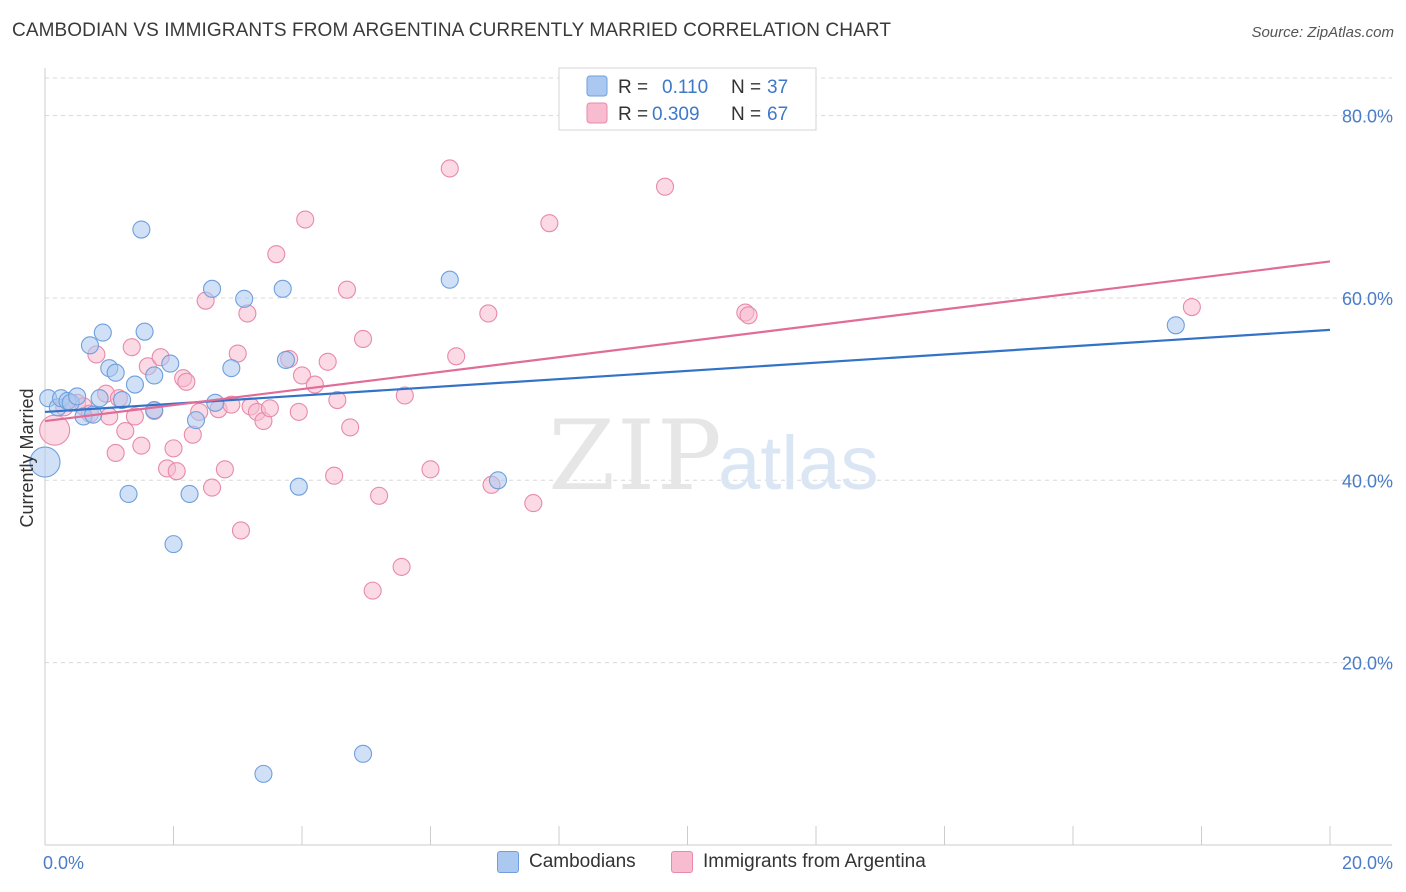 The width and height of the screenshot is (1406, 892). What do you see at coordinates (746, 87) in the screenshot?
I see `legend-blue-n-label: N =` at bounding box center [746, 87].